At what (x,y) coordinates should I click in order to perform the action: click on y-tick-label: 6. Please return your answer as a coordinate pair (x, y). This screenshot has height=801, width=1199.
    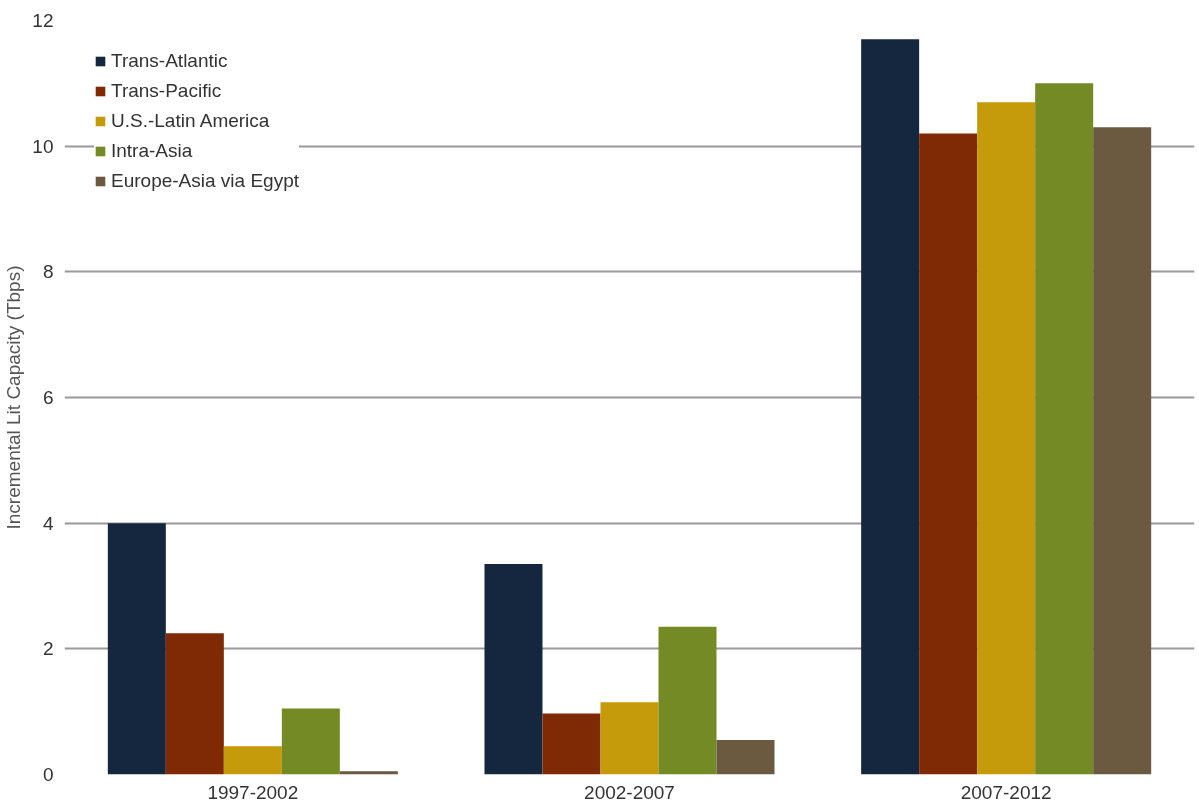
    Looking at the image, I should click on (48, 397).